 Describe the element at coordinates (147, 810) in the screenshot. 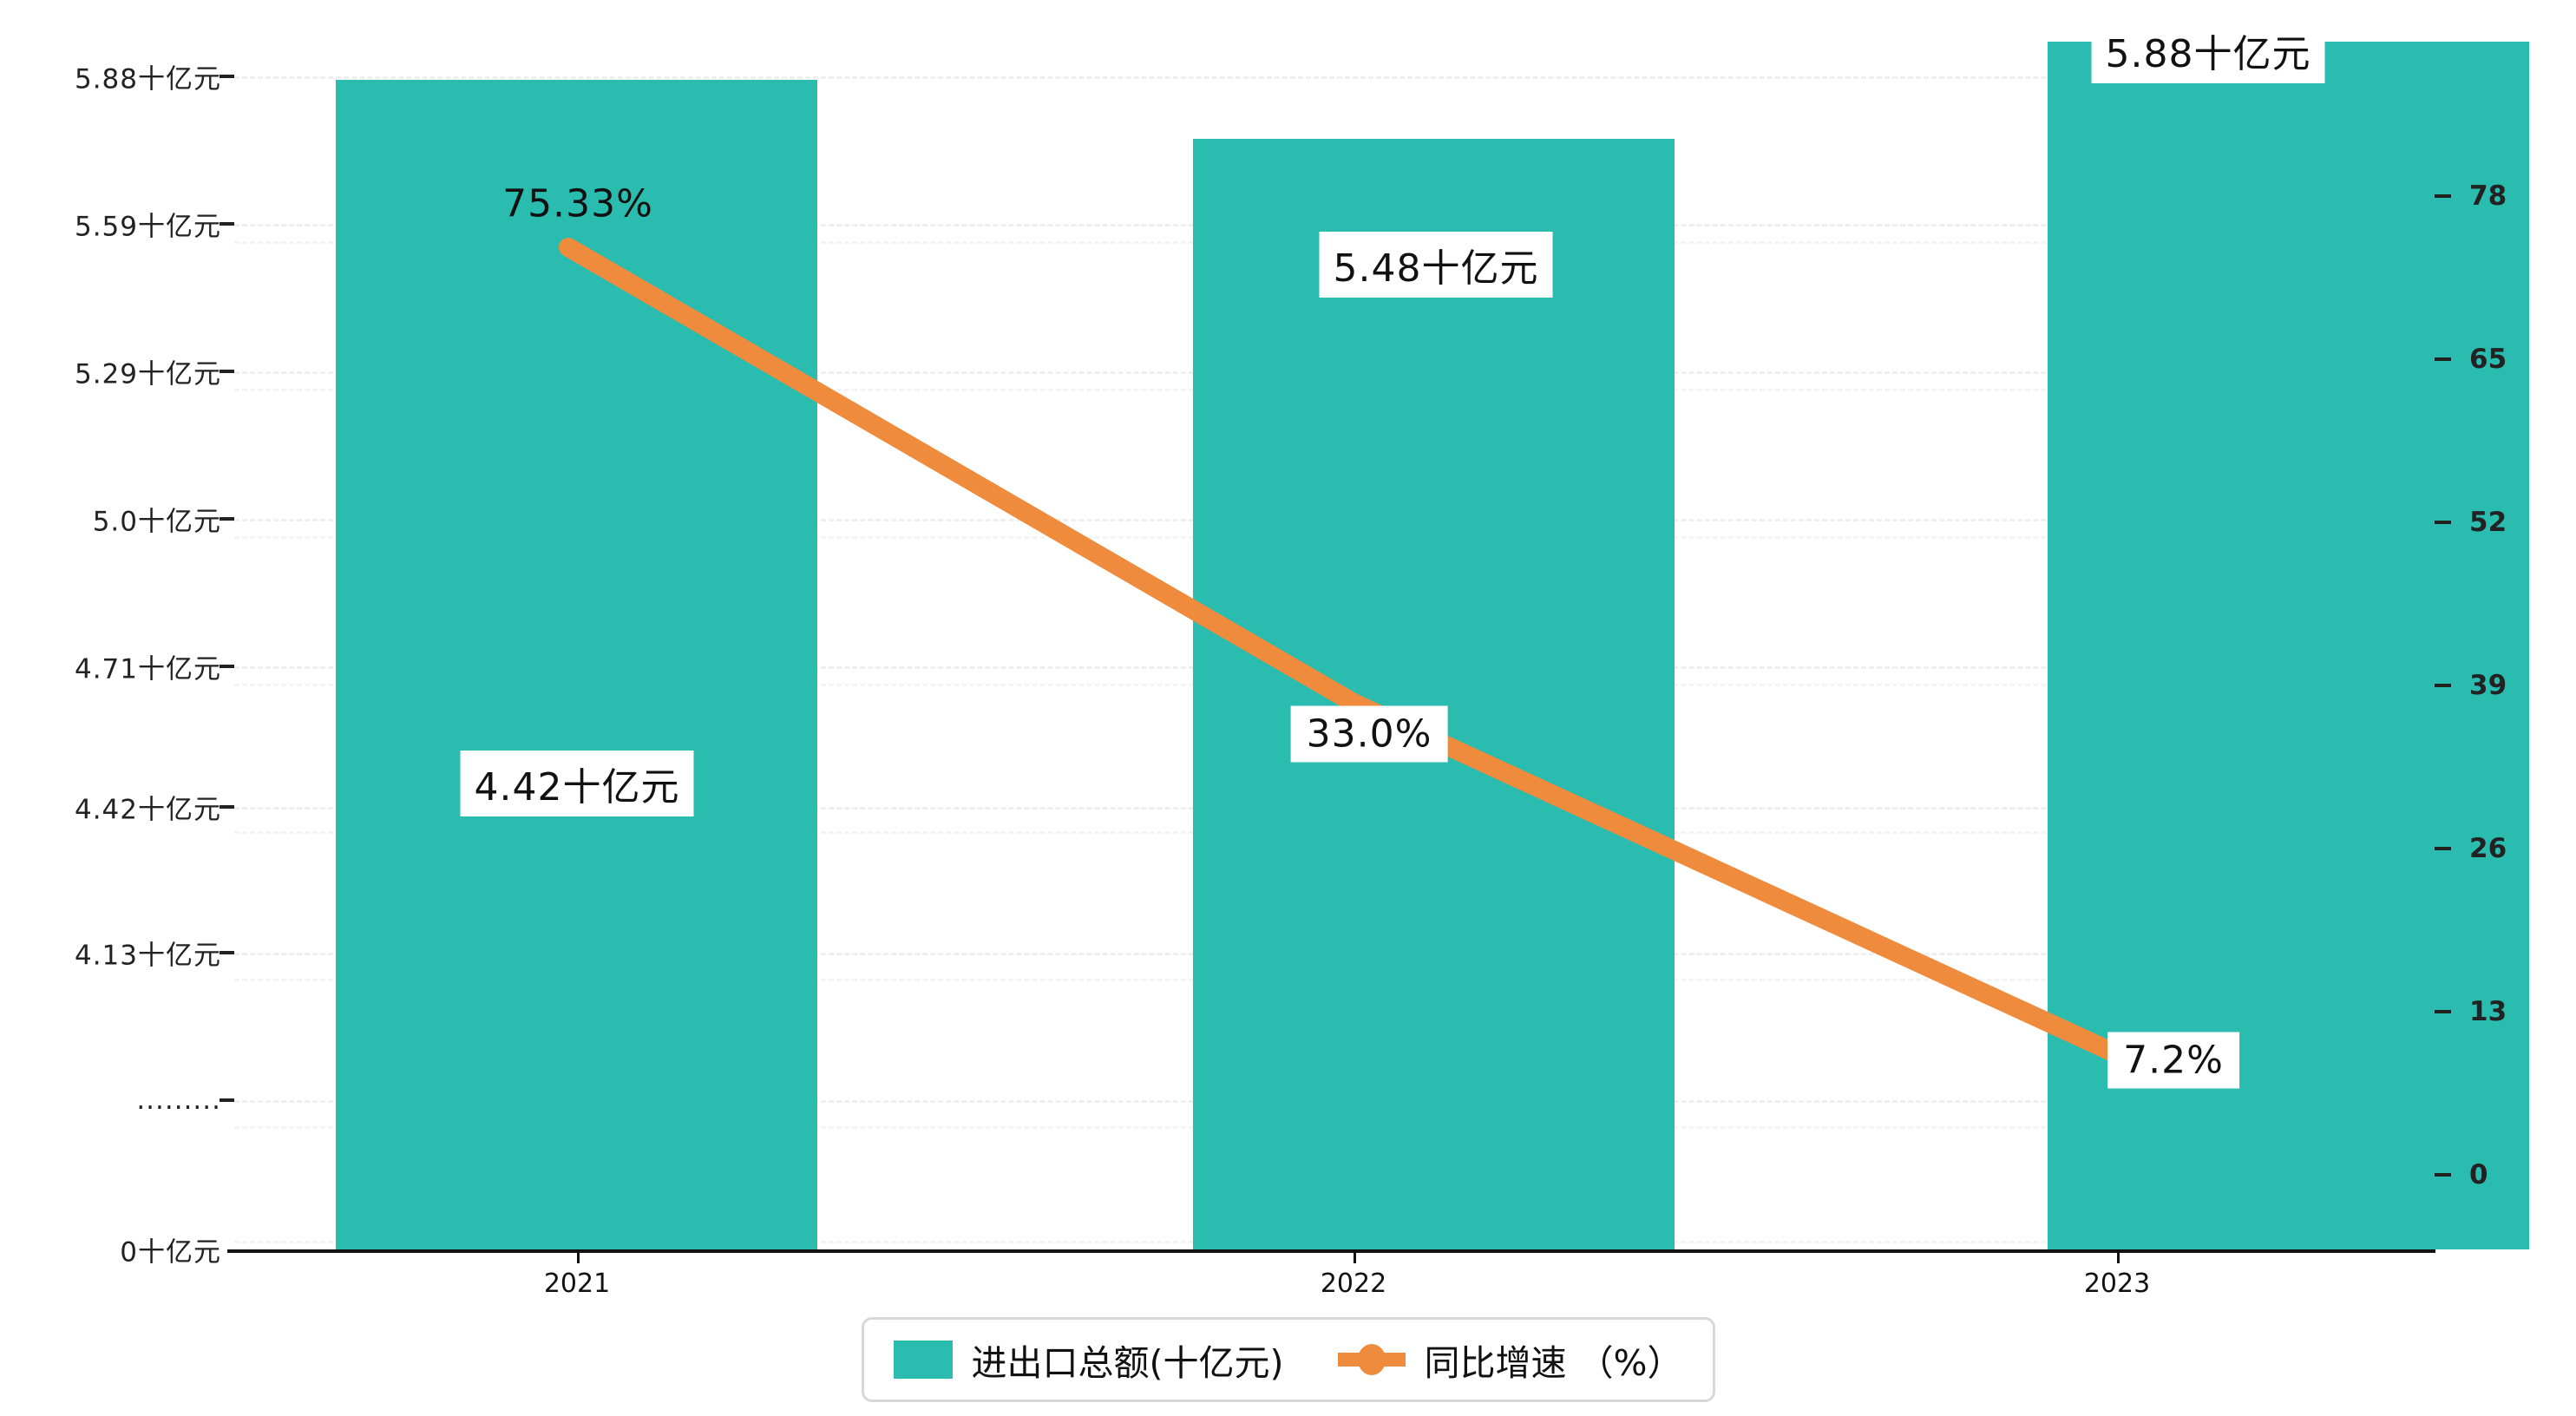

I see `left-tick-label: 4.42十亿元` at that location.